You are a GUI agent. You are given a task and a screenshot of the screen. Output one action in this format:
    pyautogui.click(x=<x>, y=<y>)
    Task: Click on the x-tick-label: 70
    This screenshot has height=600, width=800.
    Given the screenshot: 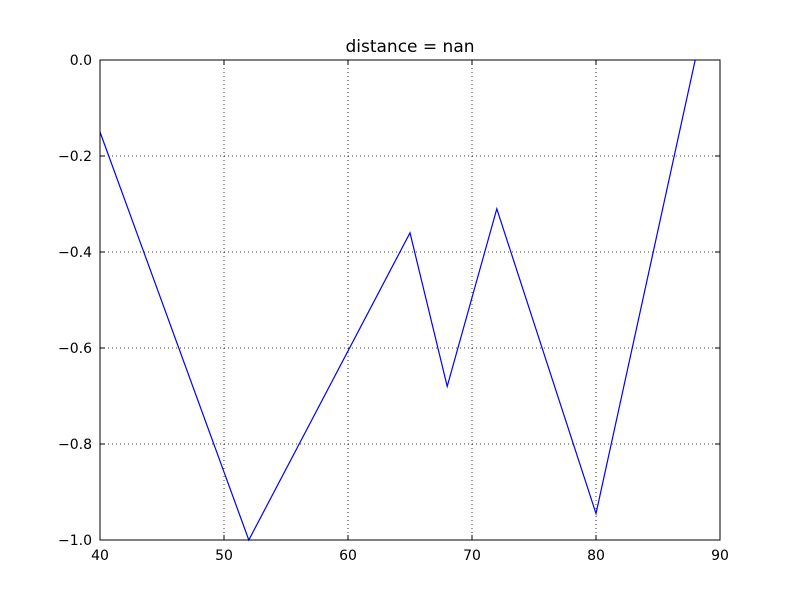 What is the action you would take?
    pyautogui.click(x=472, y=556)
    